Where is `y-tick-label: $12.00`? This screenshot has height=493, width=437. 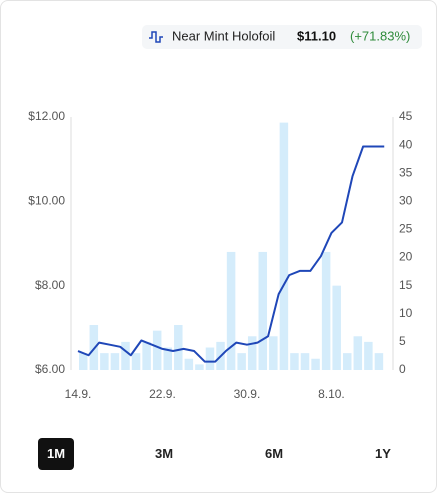 y-tick-label: $12.00 is located at coordinates (46, 116).